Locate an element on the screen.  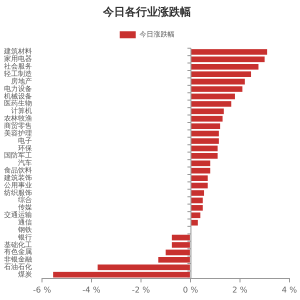
x-tick-label: -4 % is located at coordinates (91, 289).